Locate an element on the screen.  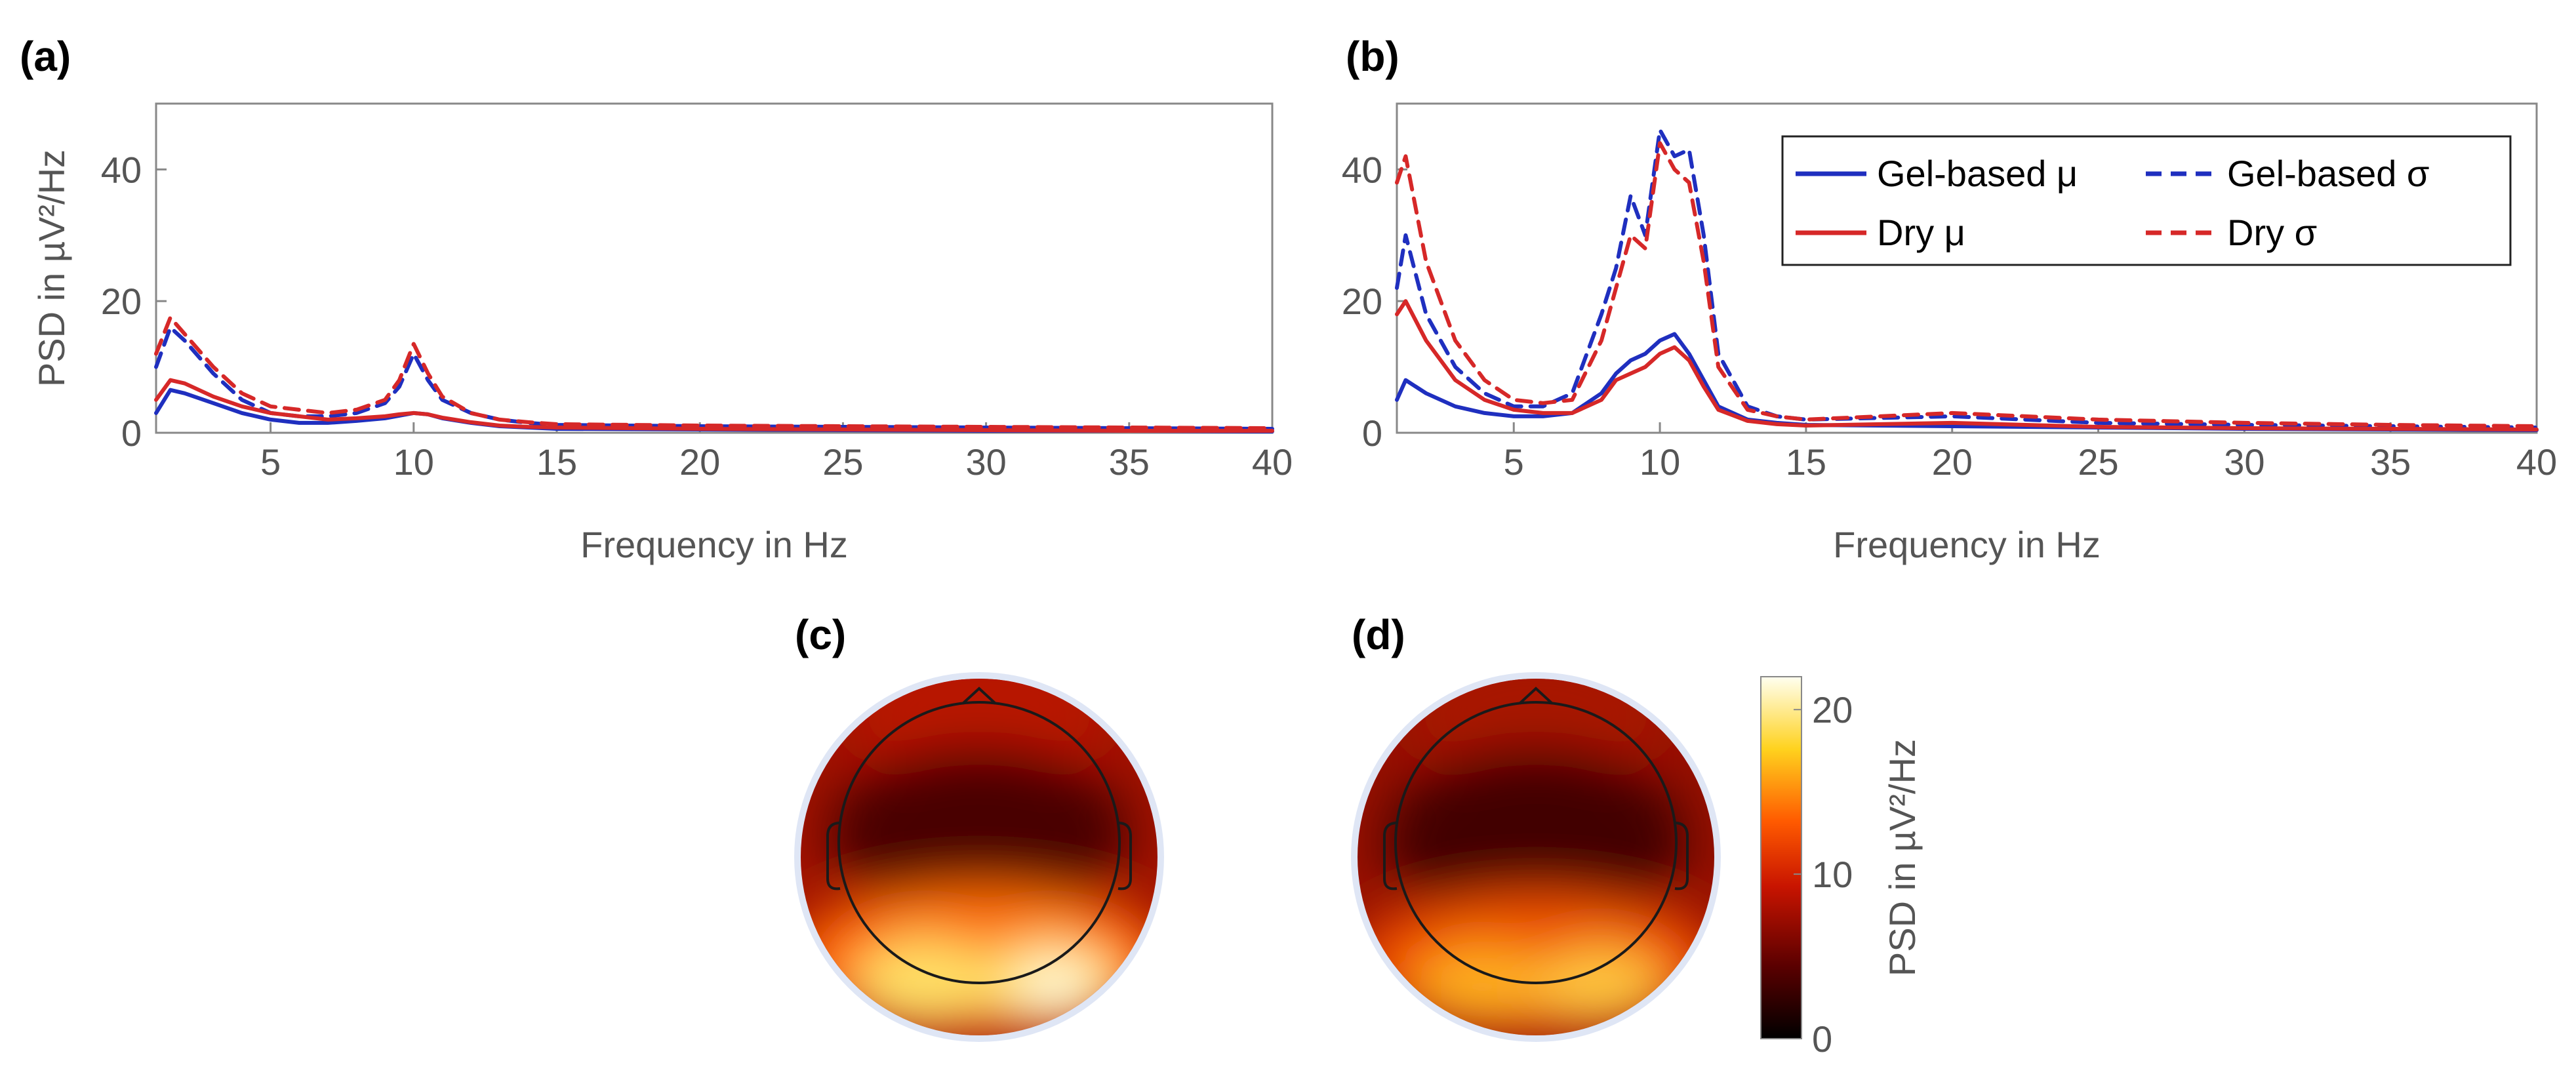
x-tick-label-a: 15 is located at coordinates (556, 462).